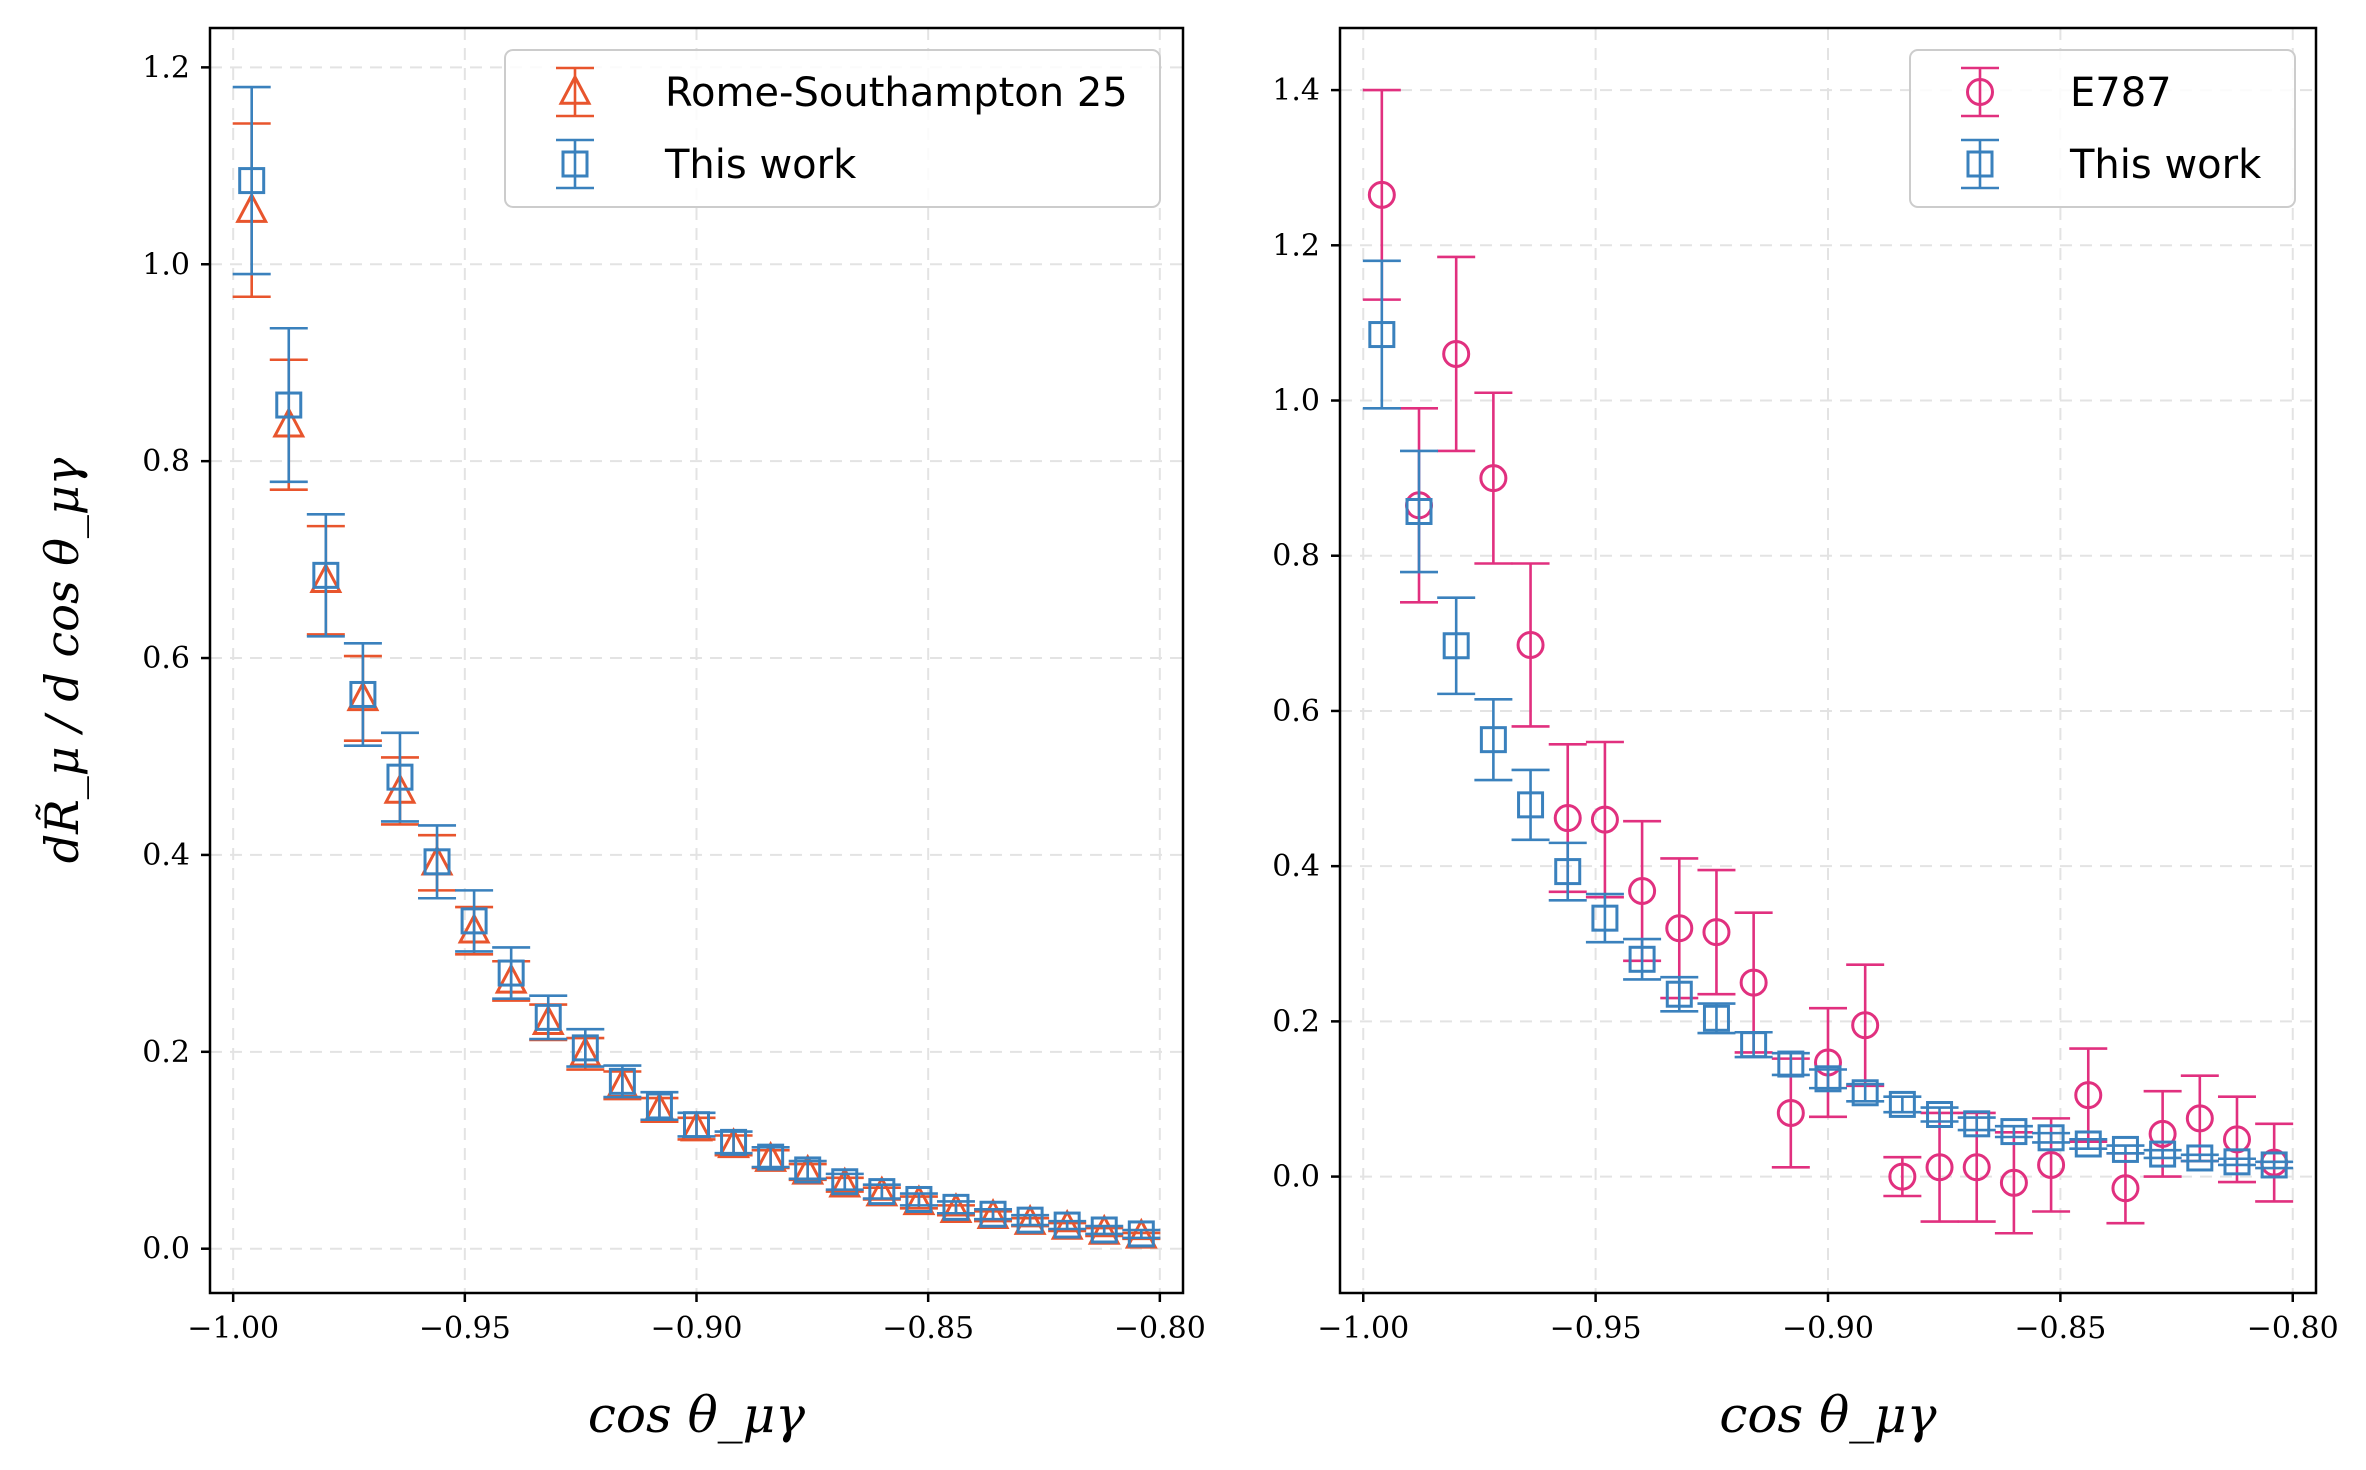  What do you see at coordinates (896, 93) in the screenshot?
I see `legend-label: Rome-Southampton 25` at bounding box center [896, 93].